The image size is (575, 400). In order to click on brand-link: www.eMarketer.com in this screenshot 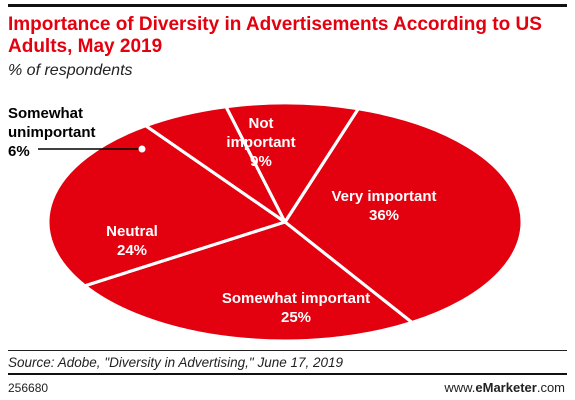, I will do `click(504, 387)`.